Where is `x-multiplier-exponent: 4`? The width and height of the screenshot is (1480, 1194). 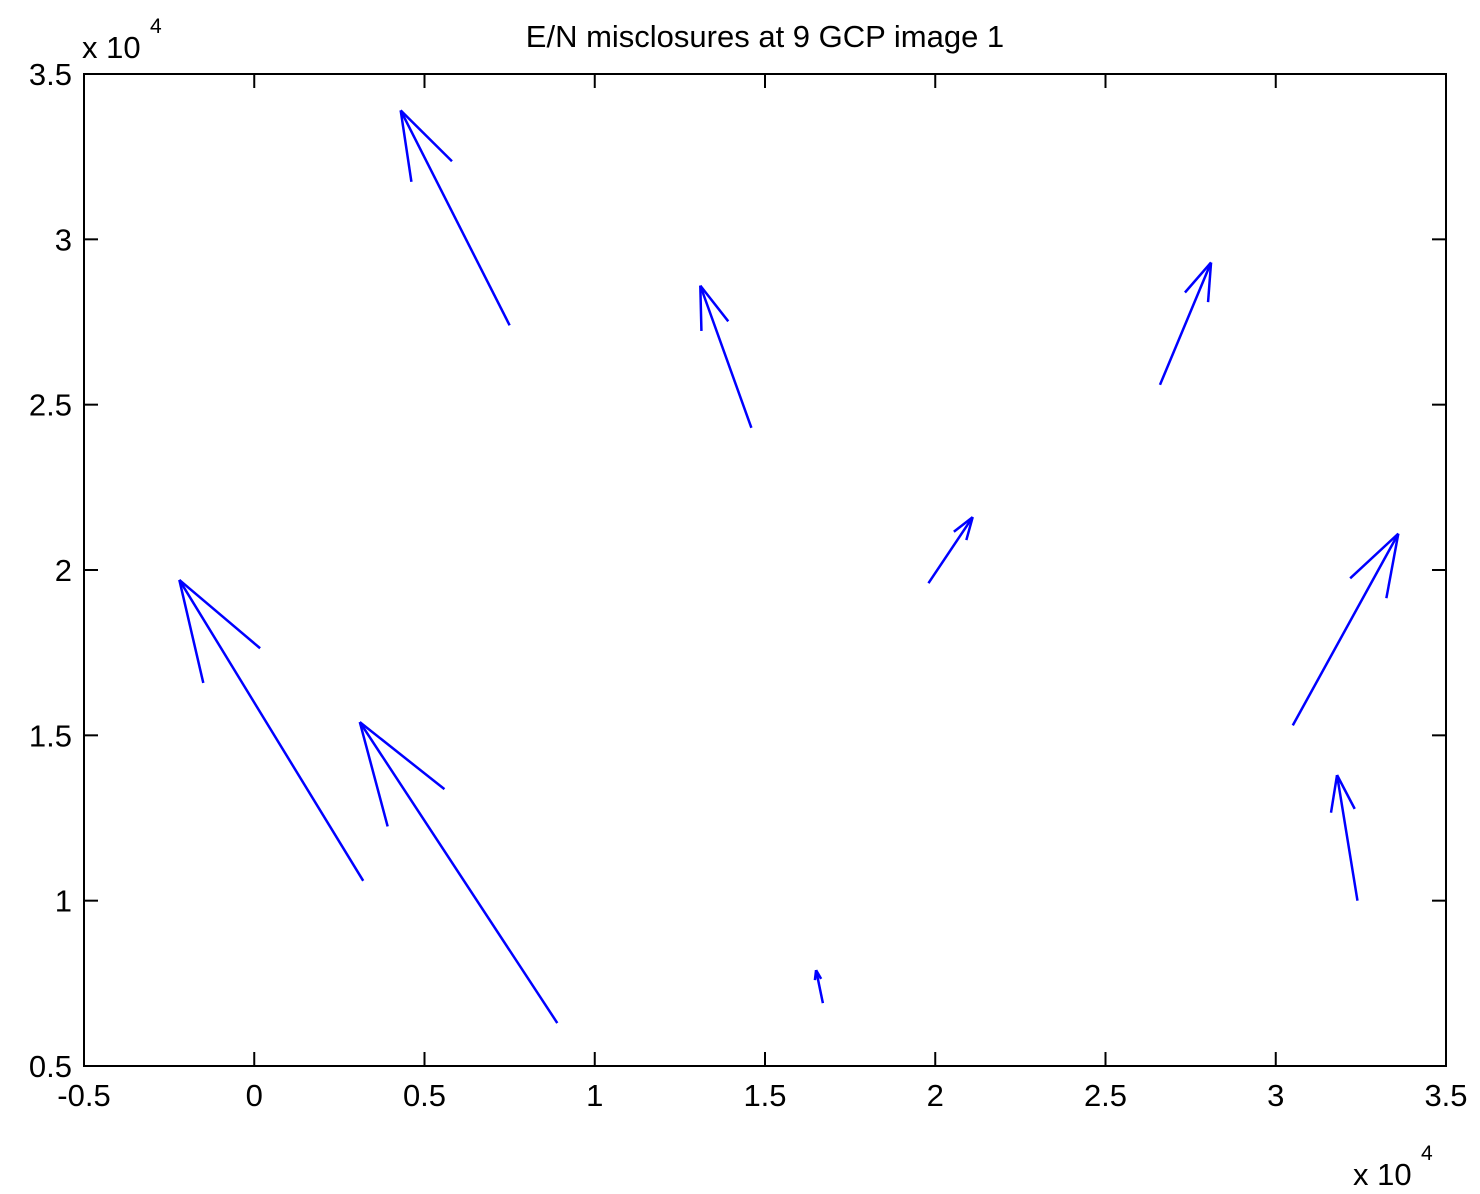 x-multiplier-exponent: 4 is located at coordinates (1427, 1153).